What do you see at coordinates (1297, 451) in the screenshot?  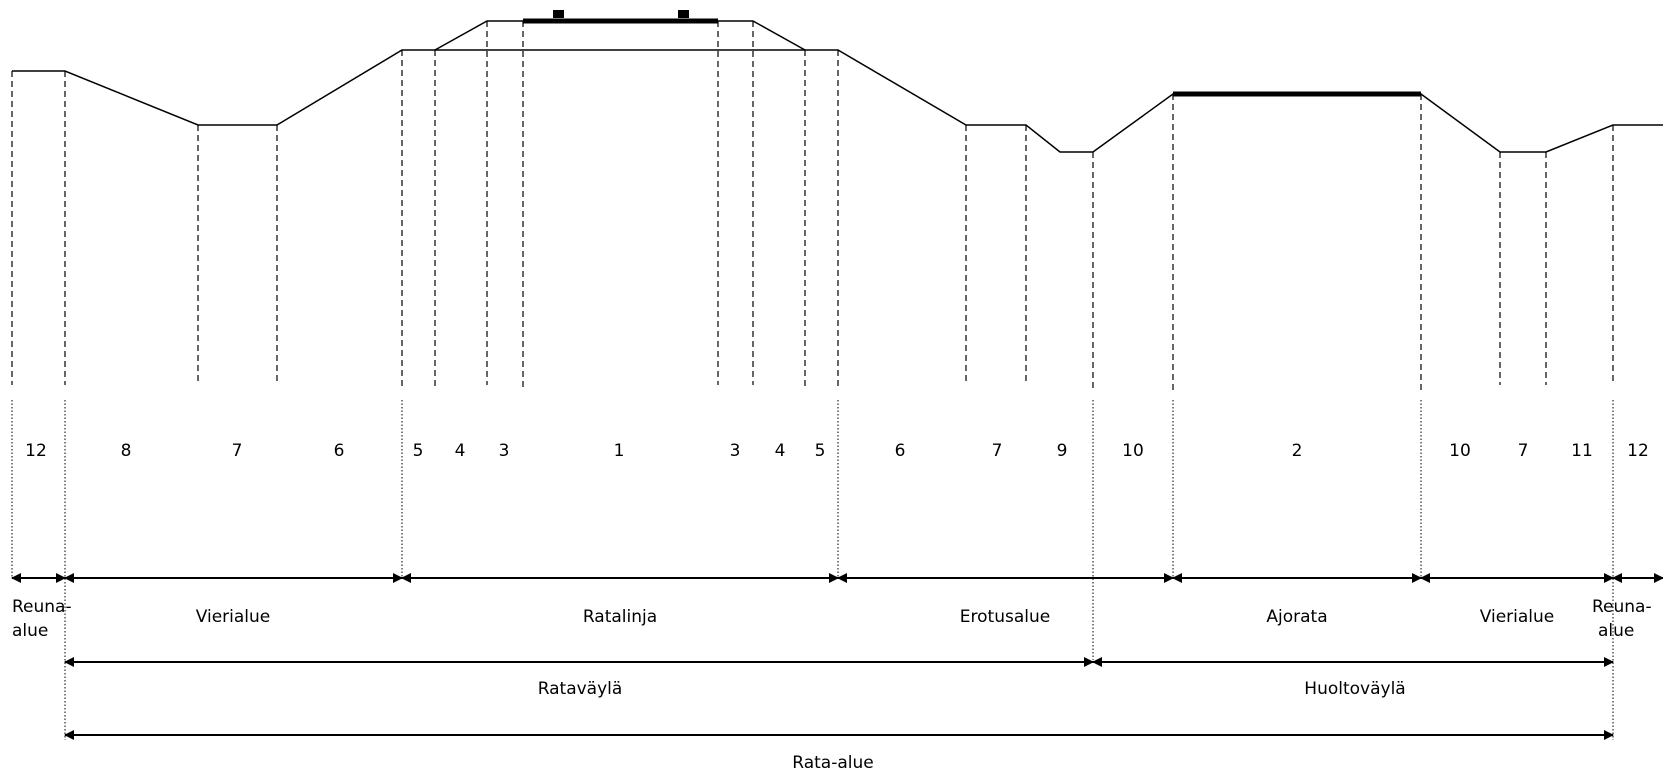 I see `segment-number: 2` at bounding box center [1297, 451].